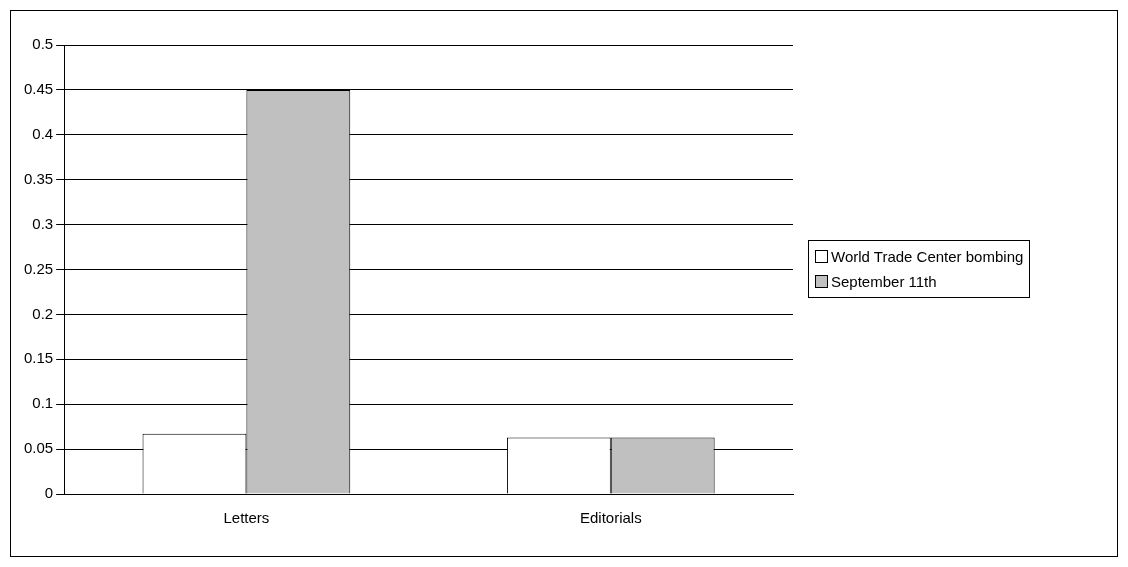  Describe the element at coordinates (43, 403) in the screenshot. I see `y-tick-label: 0.1` at that location.